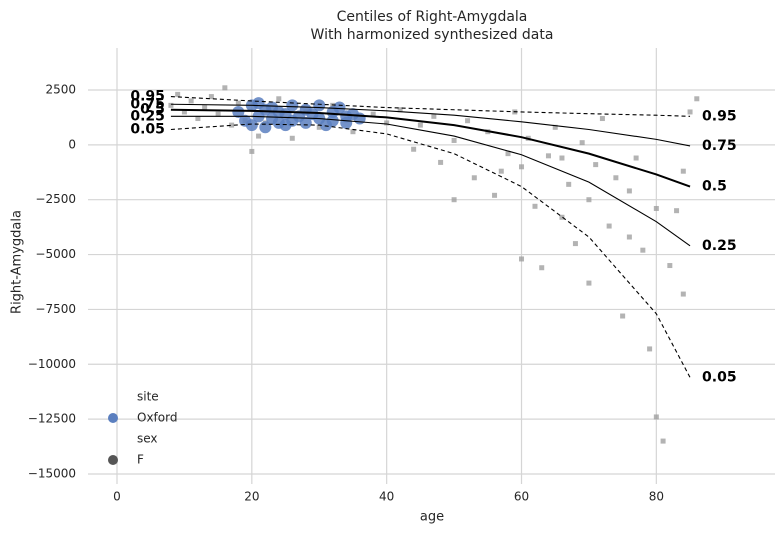 This screenshot has width=784, height=534. What do you see at coordinates (17, 262) in the screenshot?
I see `y-axis-label: Right-Amygdala` at bounding box center [17, 262].